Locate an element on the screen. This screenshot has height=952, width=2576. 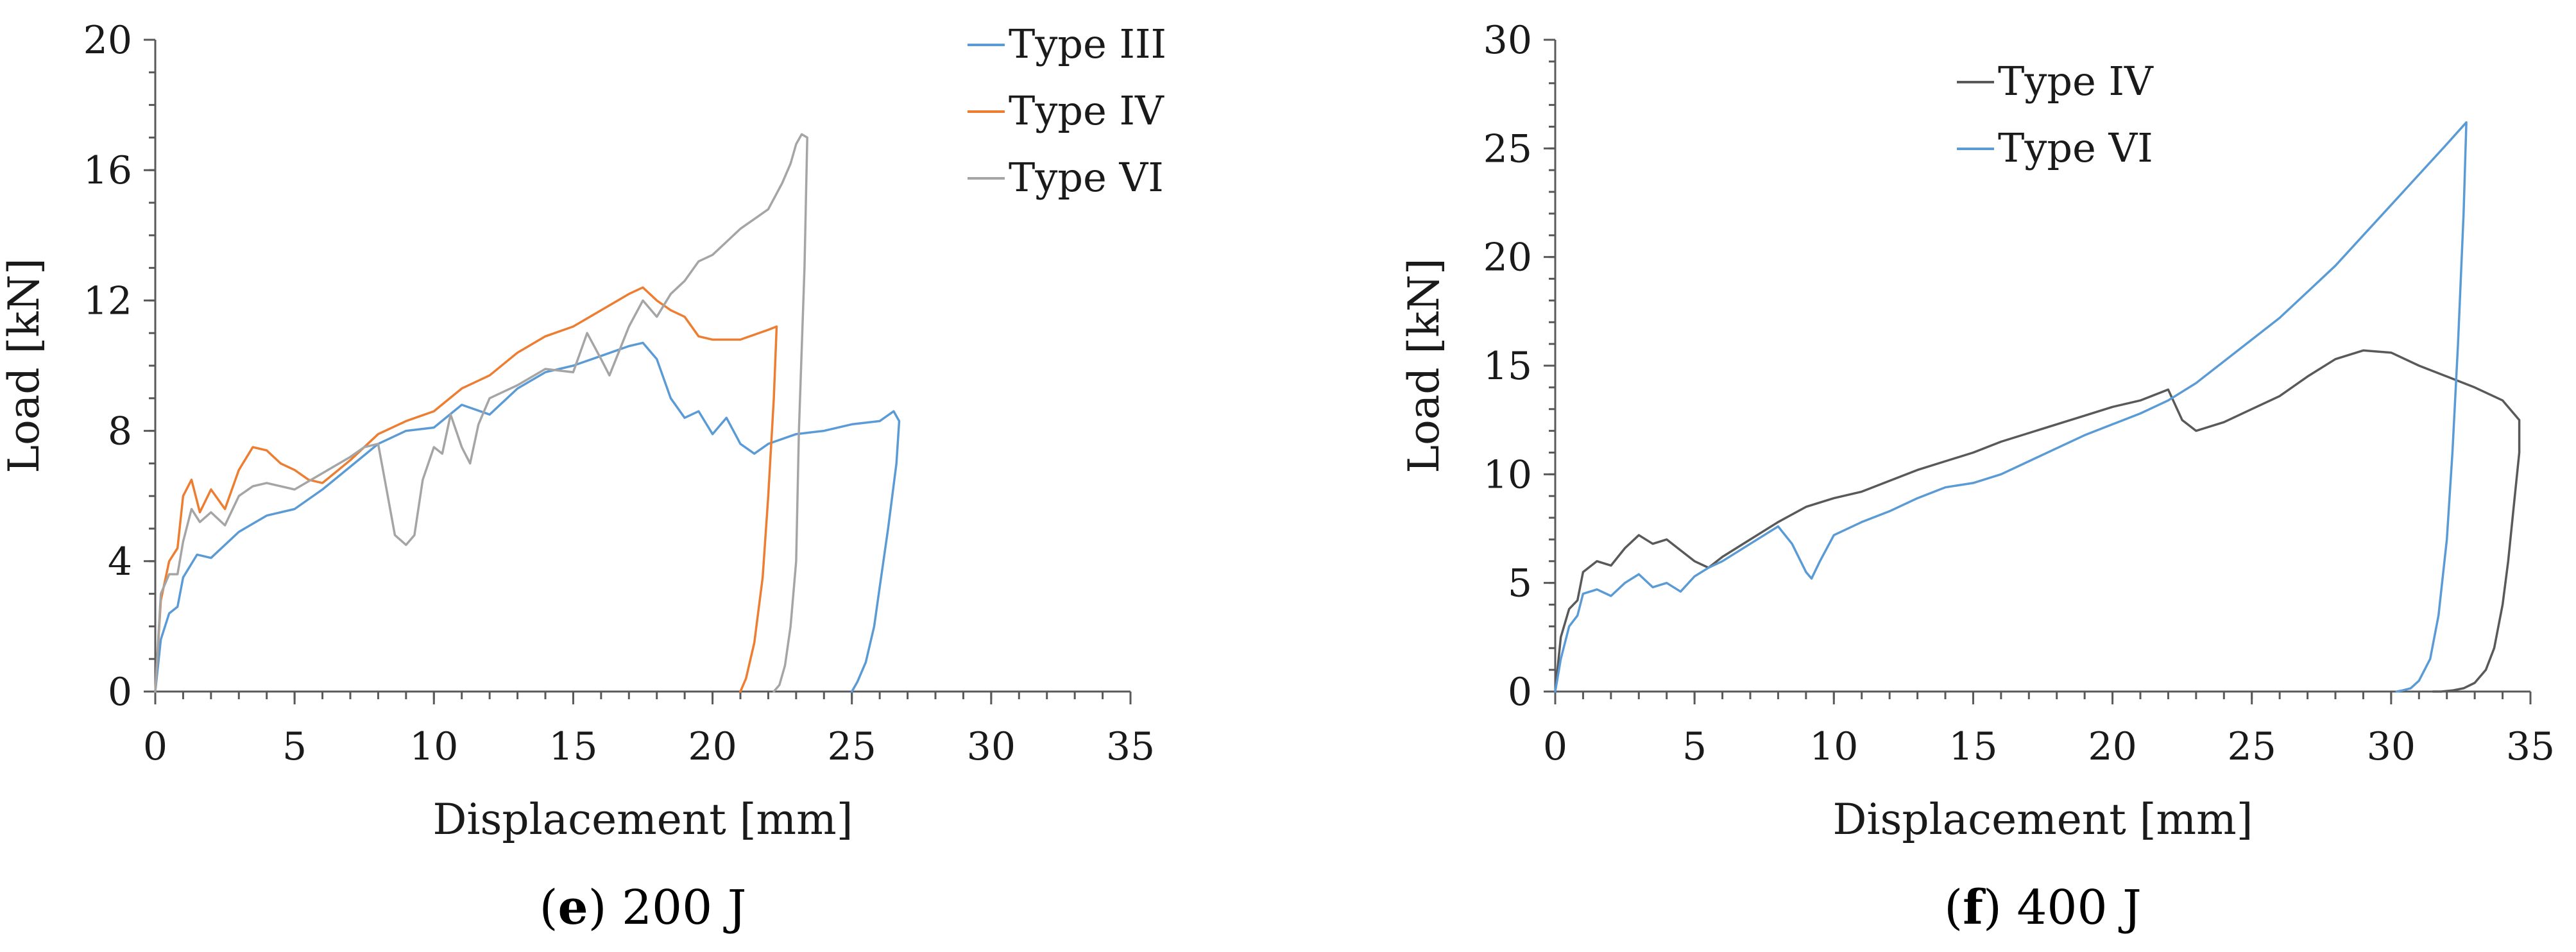
legend-label: Type III is located at coordinates (1087, 44).